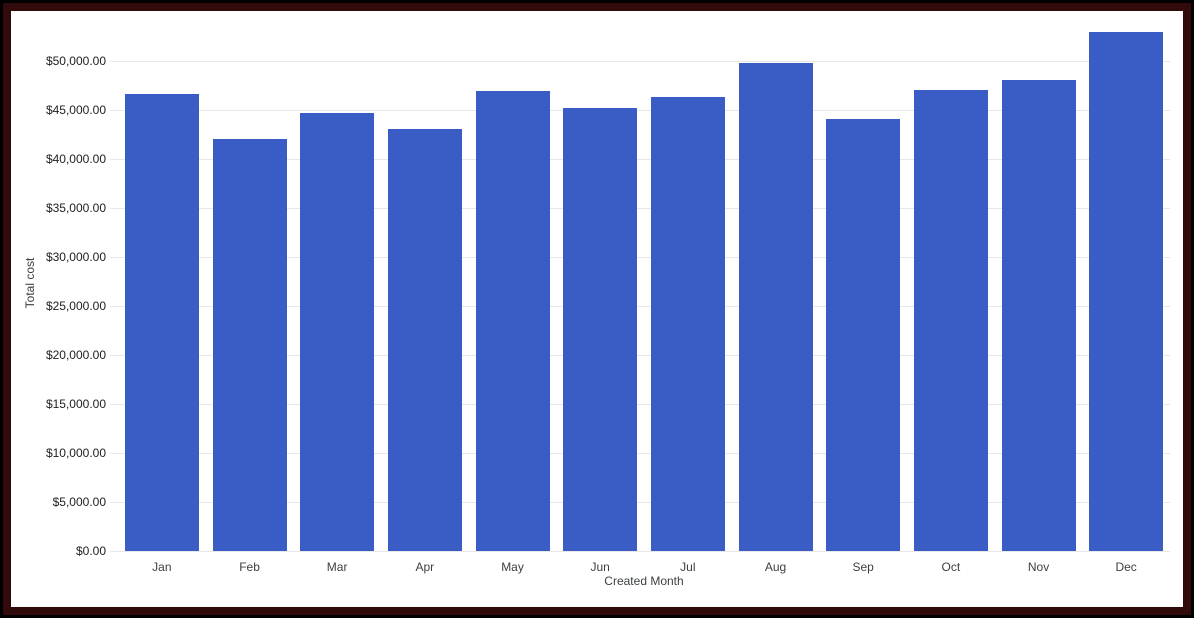 The image size is (1194, 618). Describe the element at coordinates (512, 321) in the screenshot. I see `bar-may` at that location.